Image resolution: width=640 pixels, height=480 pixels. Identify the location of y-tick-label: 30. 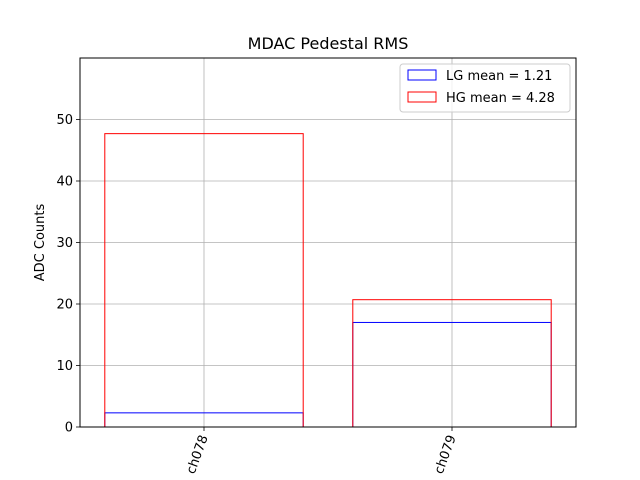
(64, 243).